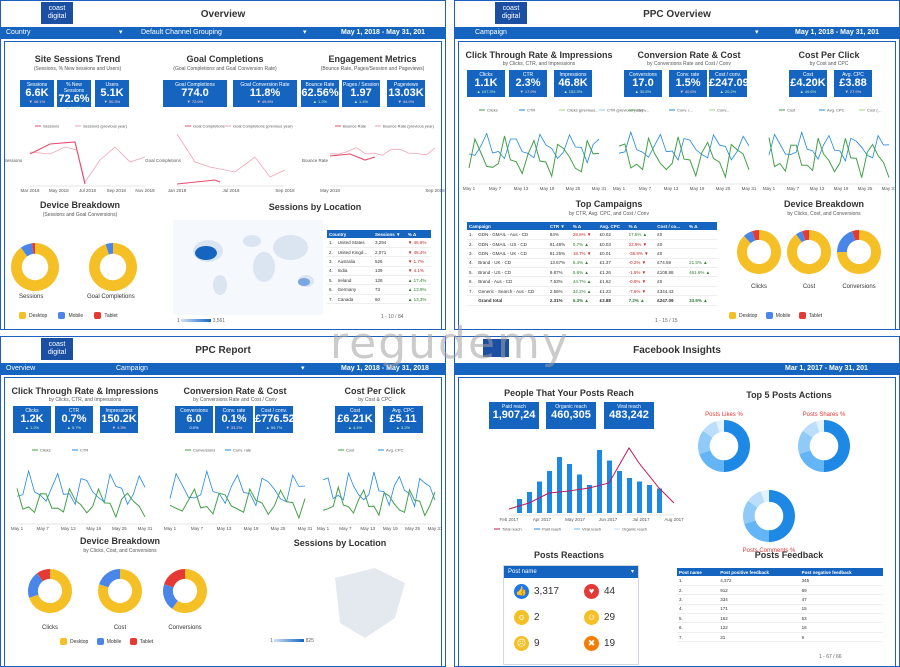  Describe the element at coordinates (375, 400) in the screenshot. I see `section-subtitle: by Cost & CPC` at that location.